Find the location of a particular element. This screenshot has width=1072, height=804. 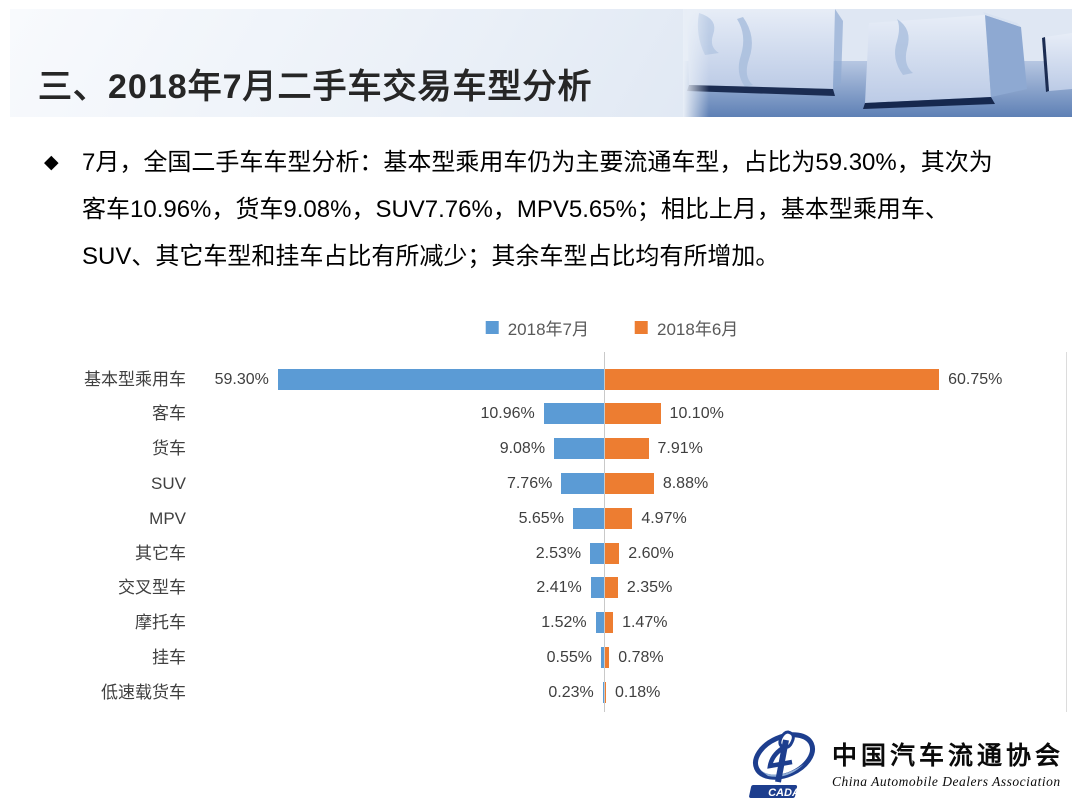

page-title: 三、2018年7月二手车交易车型分析 is located at coordinates (315, 87).